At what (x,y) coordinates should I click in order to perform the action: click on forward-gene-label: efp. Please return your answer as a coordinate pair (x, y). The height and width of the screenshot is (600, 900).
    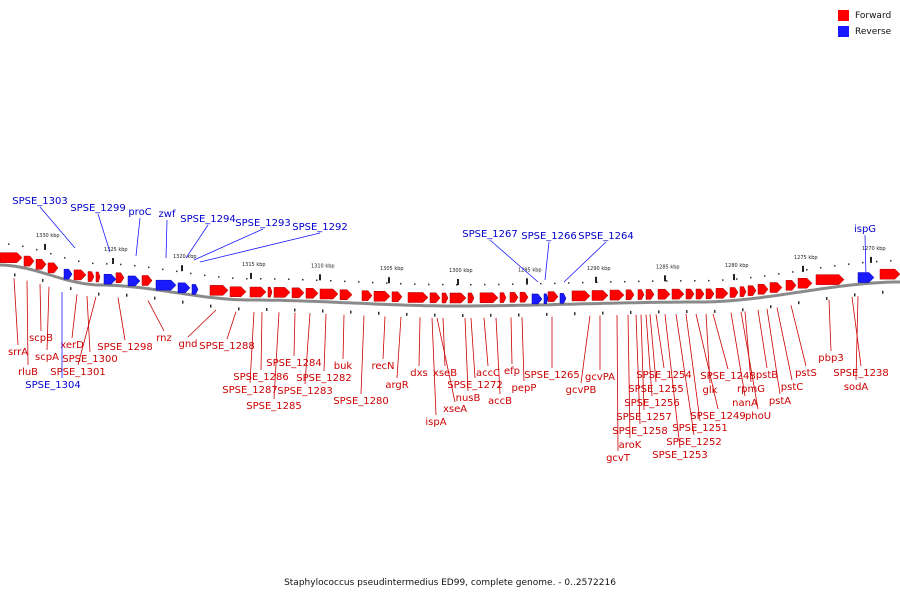
    Looking at the image, I should click on (512, 371).